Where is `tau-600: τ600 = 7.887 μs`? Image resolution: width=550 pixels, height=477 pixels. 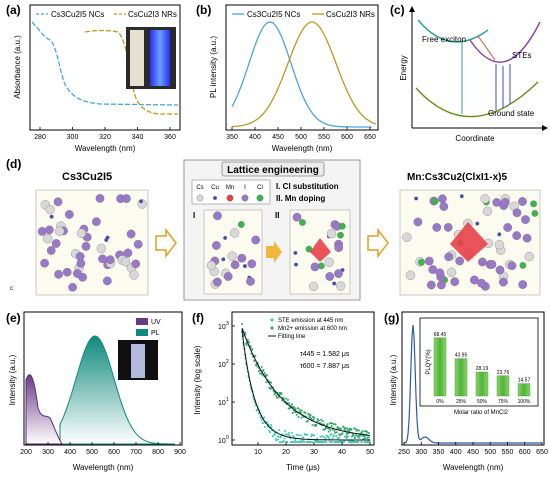
tau-600: τ600 = 7.887 μs is located at coordinates (325, 366).